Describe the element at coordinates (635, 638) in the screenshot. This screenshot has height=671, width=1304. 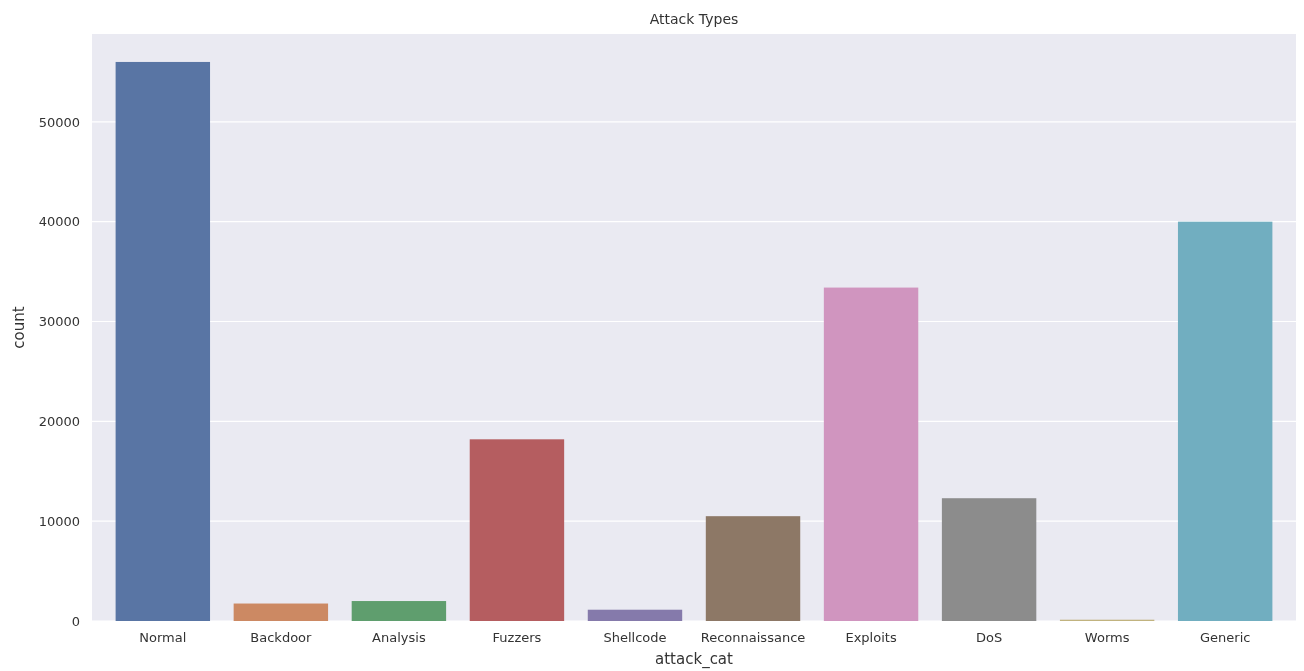
I see `x-tick-label: Shellcode` at that location.